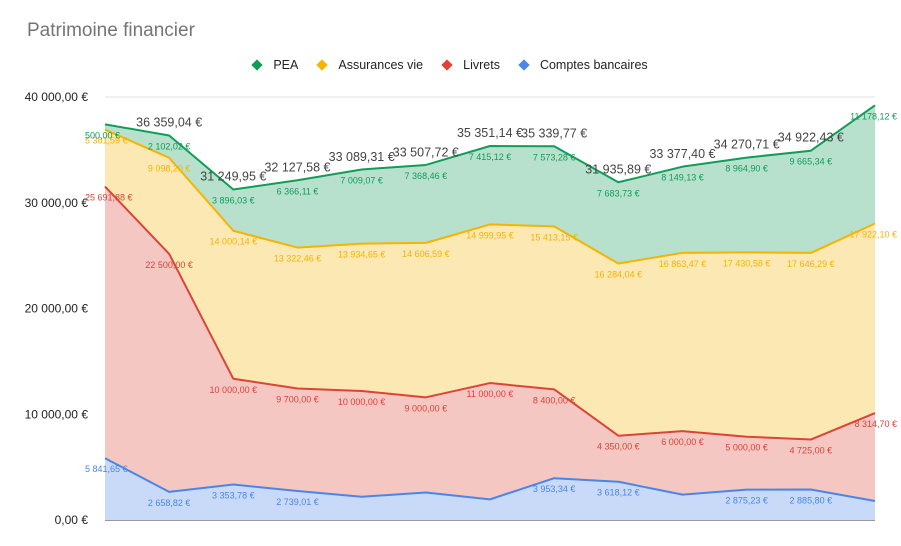  Describe the element at coordinates (554, 157) in the screenshot. I see `data-label: 7 573,28 €` at that location.